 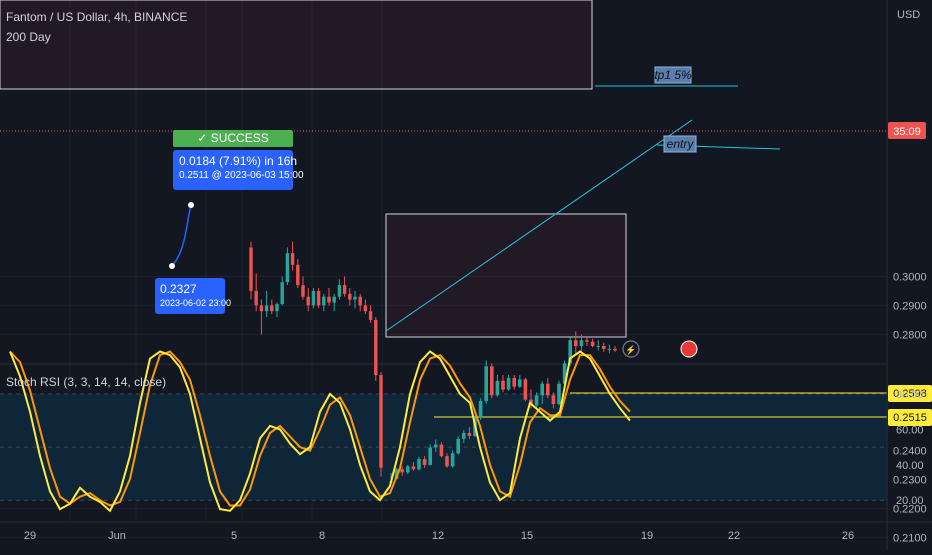 What do you see at coordinates (910, 335) in the screenshot?
I see `price-tick: 0.2800` at bounding box center [910, 335].